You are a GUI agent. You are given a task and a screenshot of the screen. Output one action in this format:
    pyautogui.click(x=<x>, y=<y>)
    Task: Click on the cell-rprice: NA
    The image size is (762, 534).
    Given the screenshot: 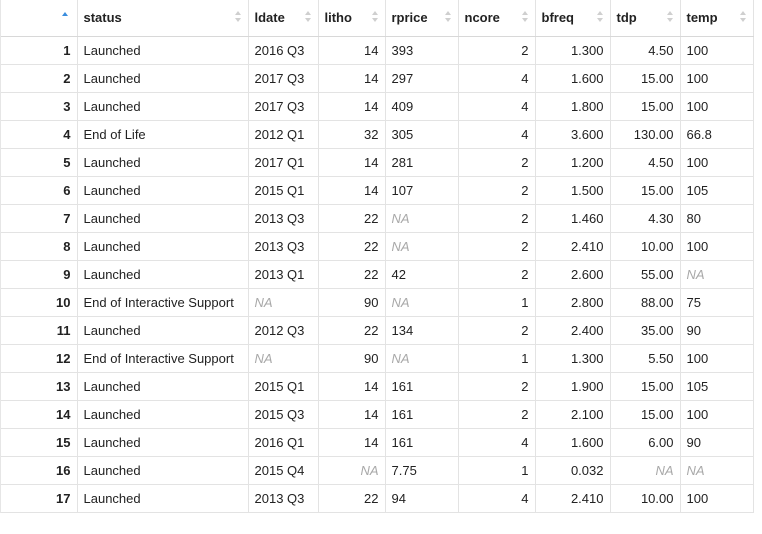 What is the action you would take?
    pyautogui.click(x=422, y=218)
    